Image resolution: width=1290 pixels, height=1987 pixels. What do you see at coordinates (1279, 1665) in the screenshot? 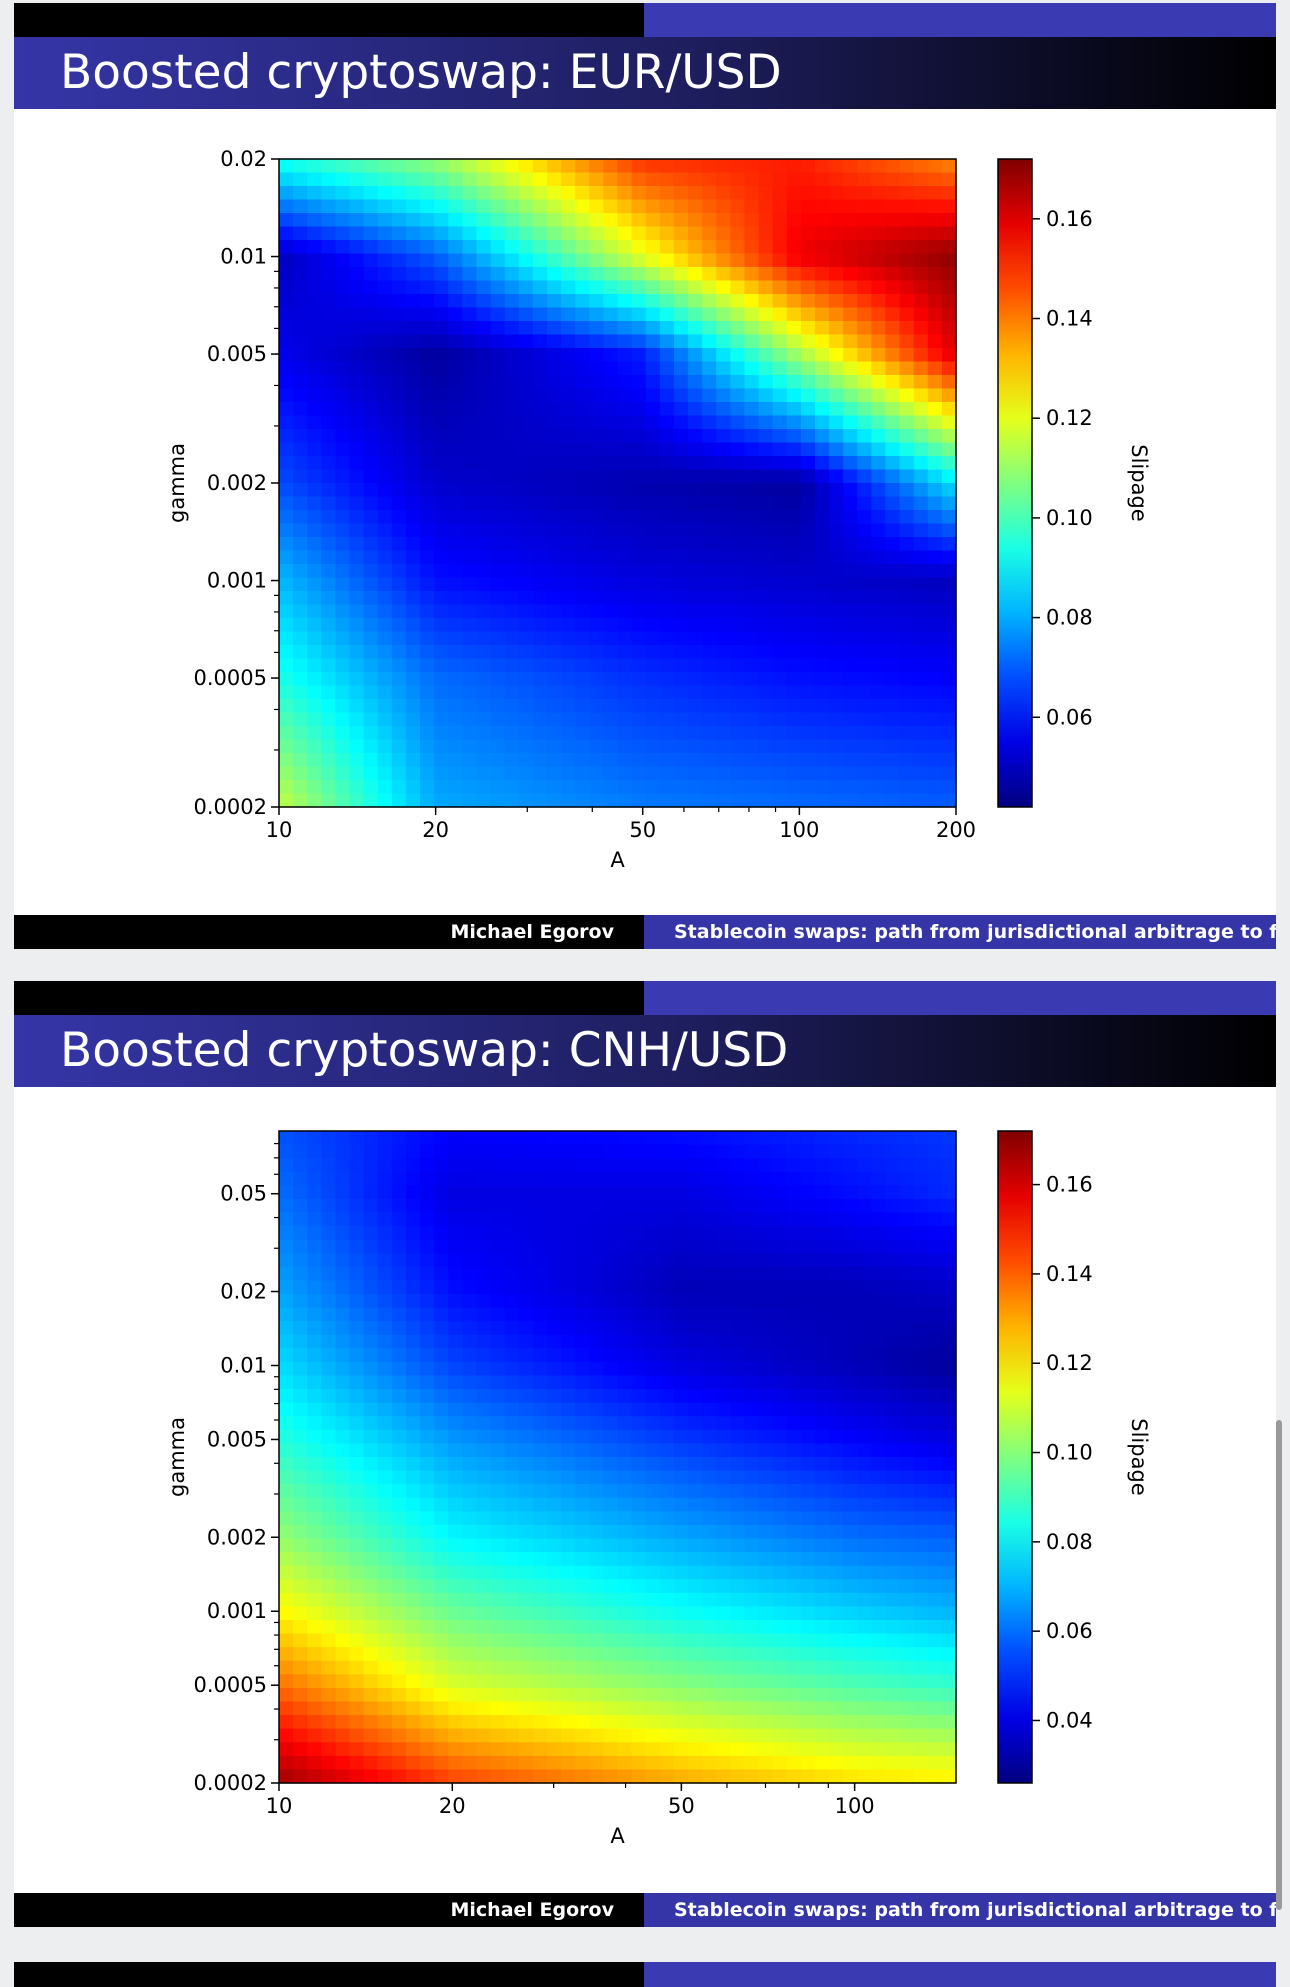
I see `vertical-scrollbar` at bounding box center [1279, 1665].